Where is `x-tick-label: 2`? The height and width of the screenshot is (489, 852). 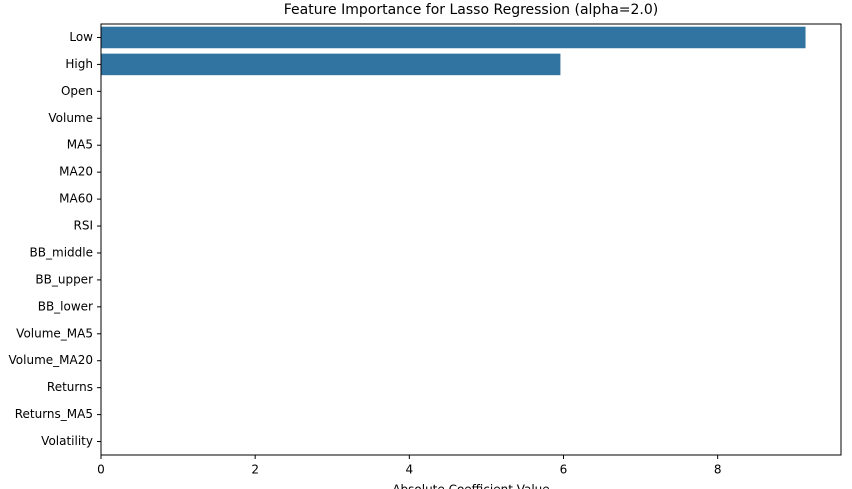 x-tick-label: 2 is located at coordinates (255, 470).